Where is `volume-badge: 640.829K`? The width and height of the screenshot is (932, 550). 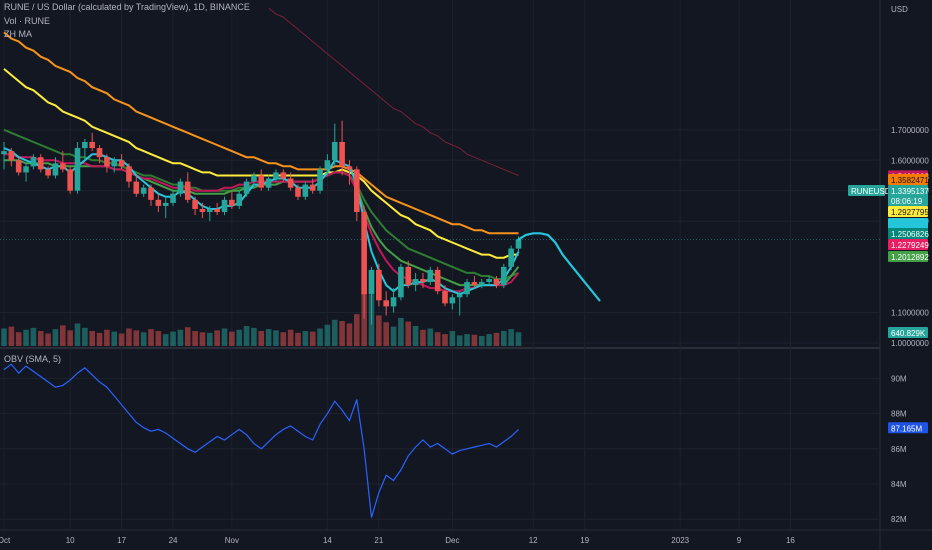 volume-badge: 640.829K is located at coordinates (908, 333).